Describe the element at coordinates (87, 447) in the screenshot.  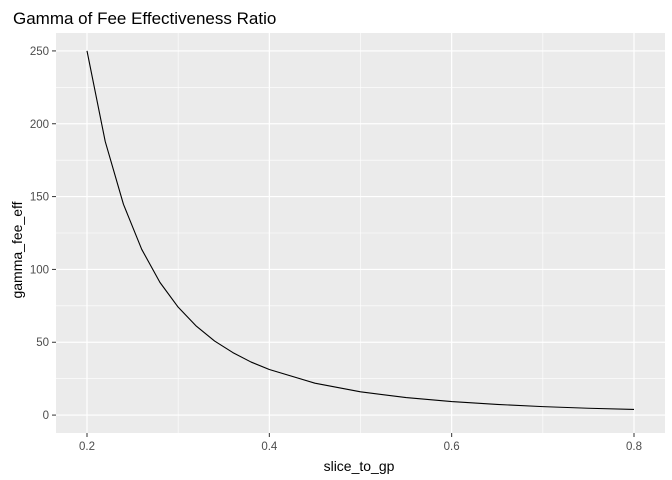
I see `x-tick-label: 0.2` at that location.